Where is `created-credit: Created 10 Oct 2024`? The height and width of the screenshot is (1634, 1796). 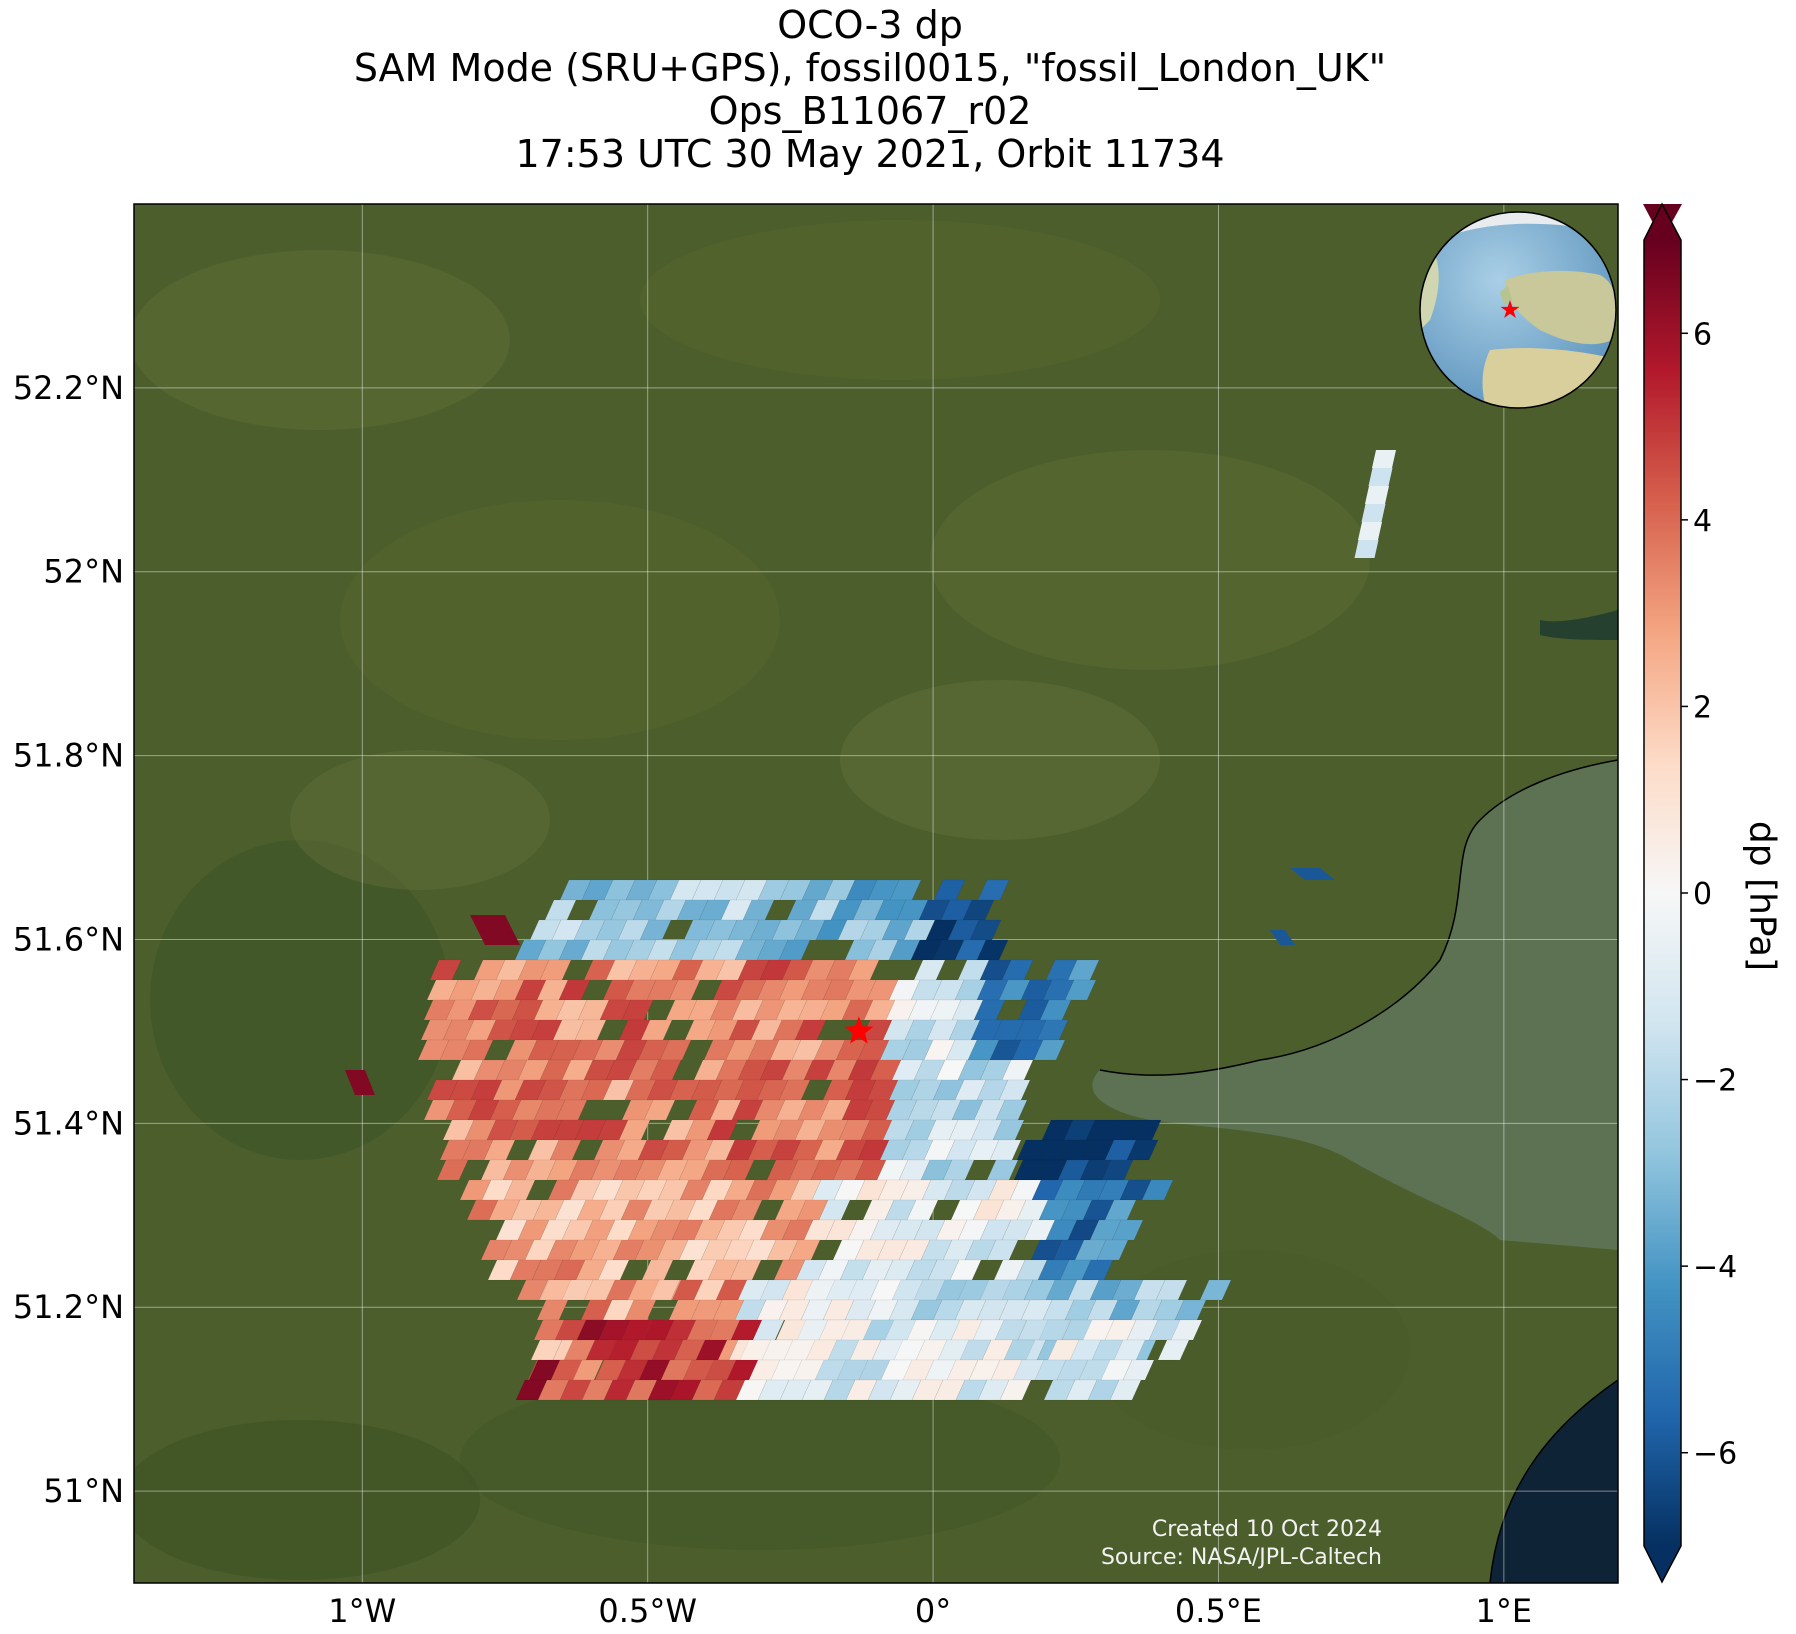 created-credit: Created 10 Oct 2024 is located at coordinates (1266, 1529).